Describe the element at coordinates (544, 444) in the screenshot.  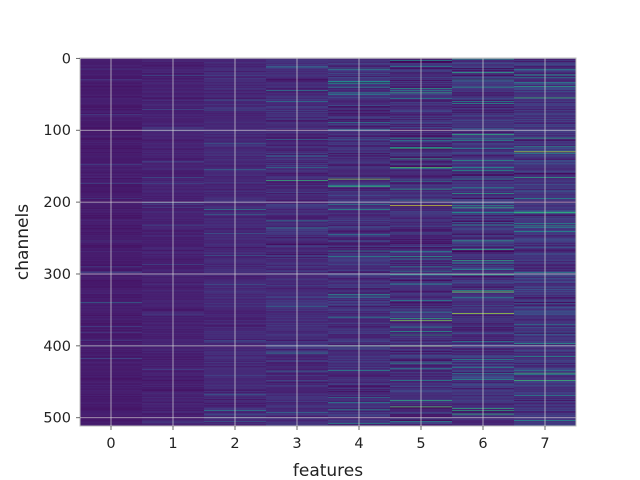
I see `x-tick-label: 7` at that location.